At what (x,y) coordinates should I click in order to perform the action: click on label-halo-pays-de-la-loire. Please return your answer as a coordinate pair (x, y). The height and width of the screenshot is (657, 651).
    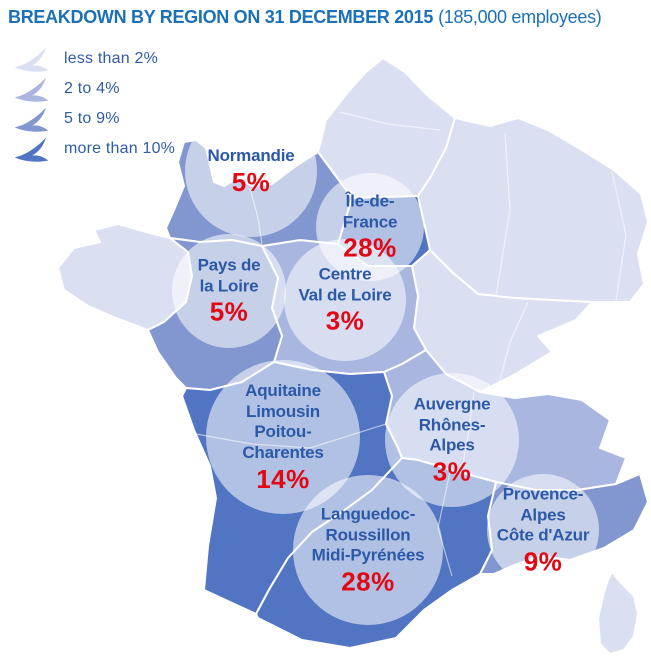
    Looking at the image, I should click on (229, 291).